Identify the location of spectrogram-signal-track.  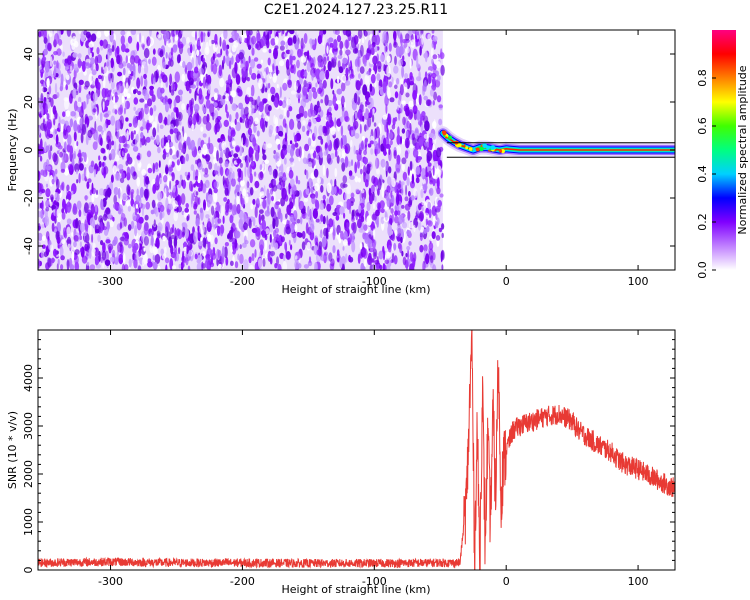
(555, 142).